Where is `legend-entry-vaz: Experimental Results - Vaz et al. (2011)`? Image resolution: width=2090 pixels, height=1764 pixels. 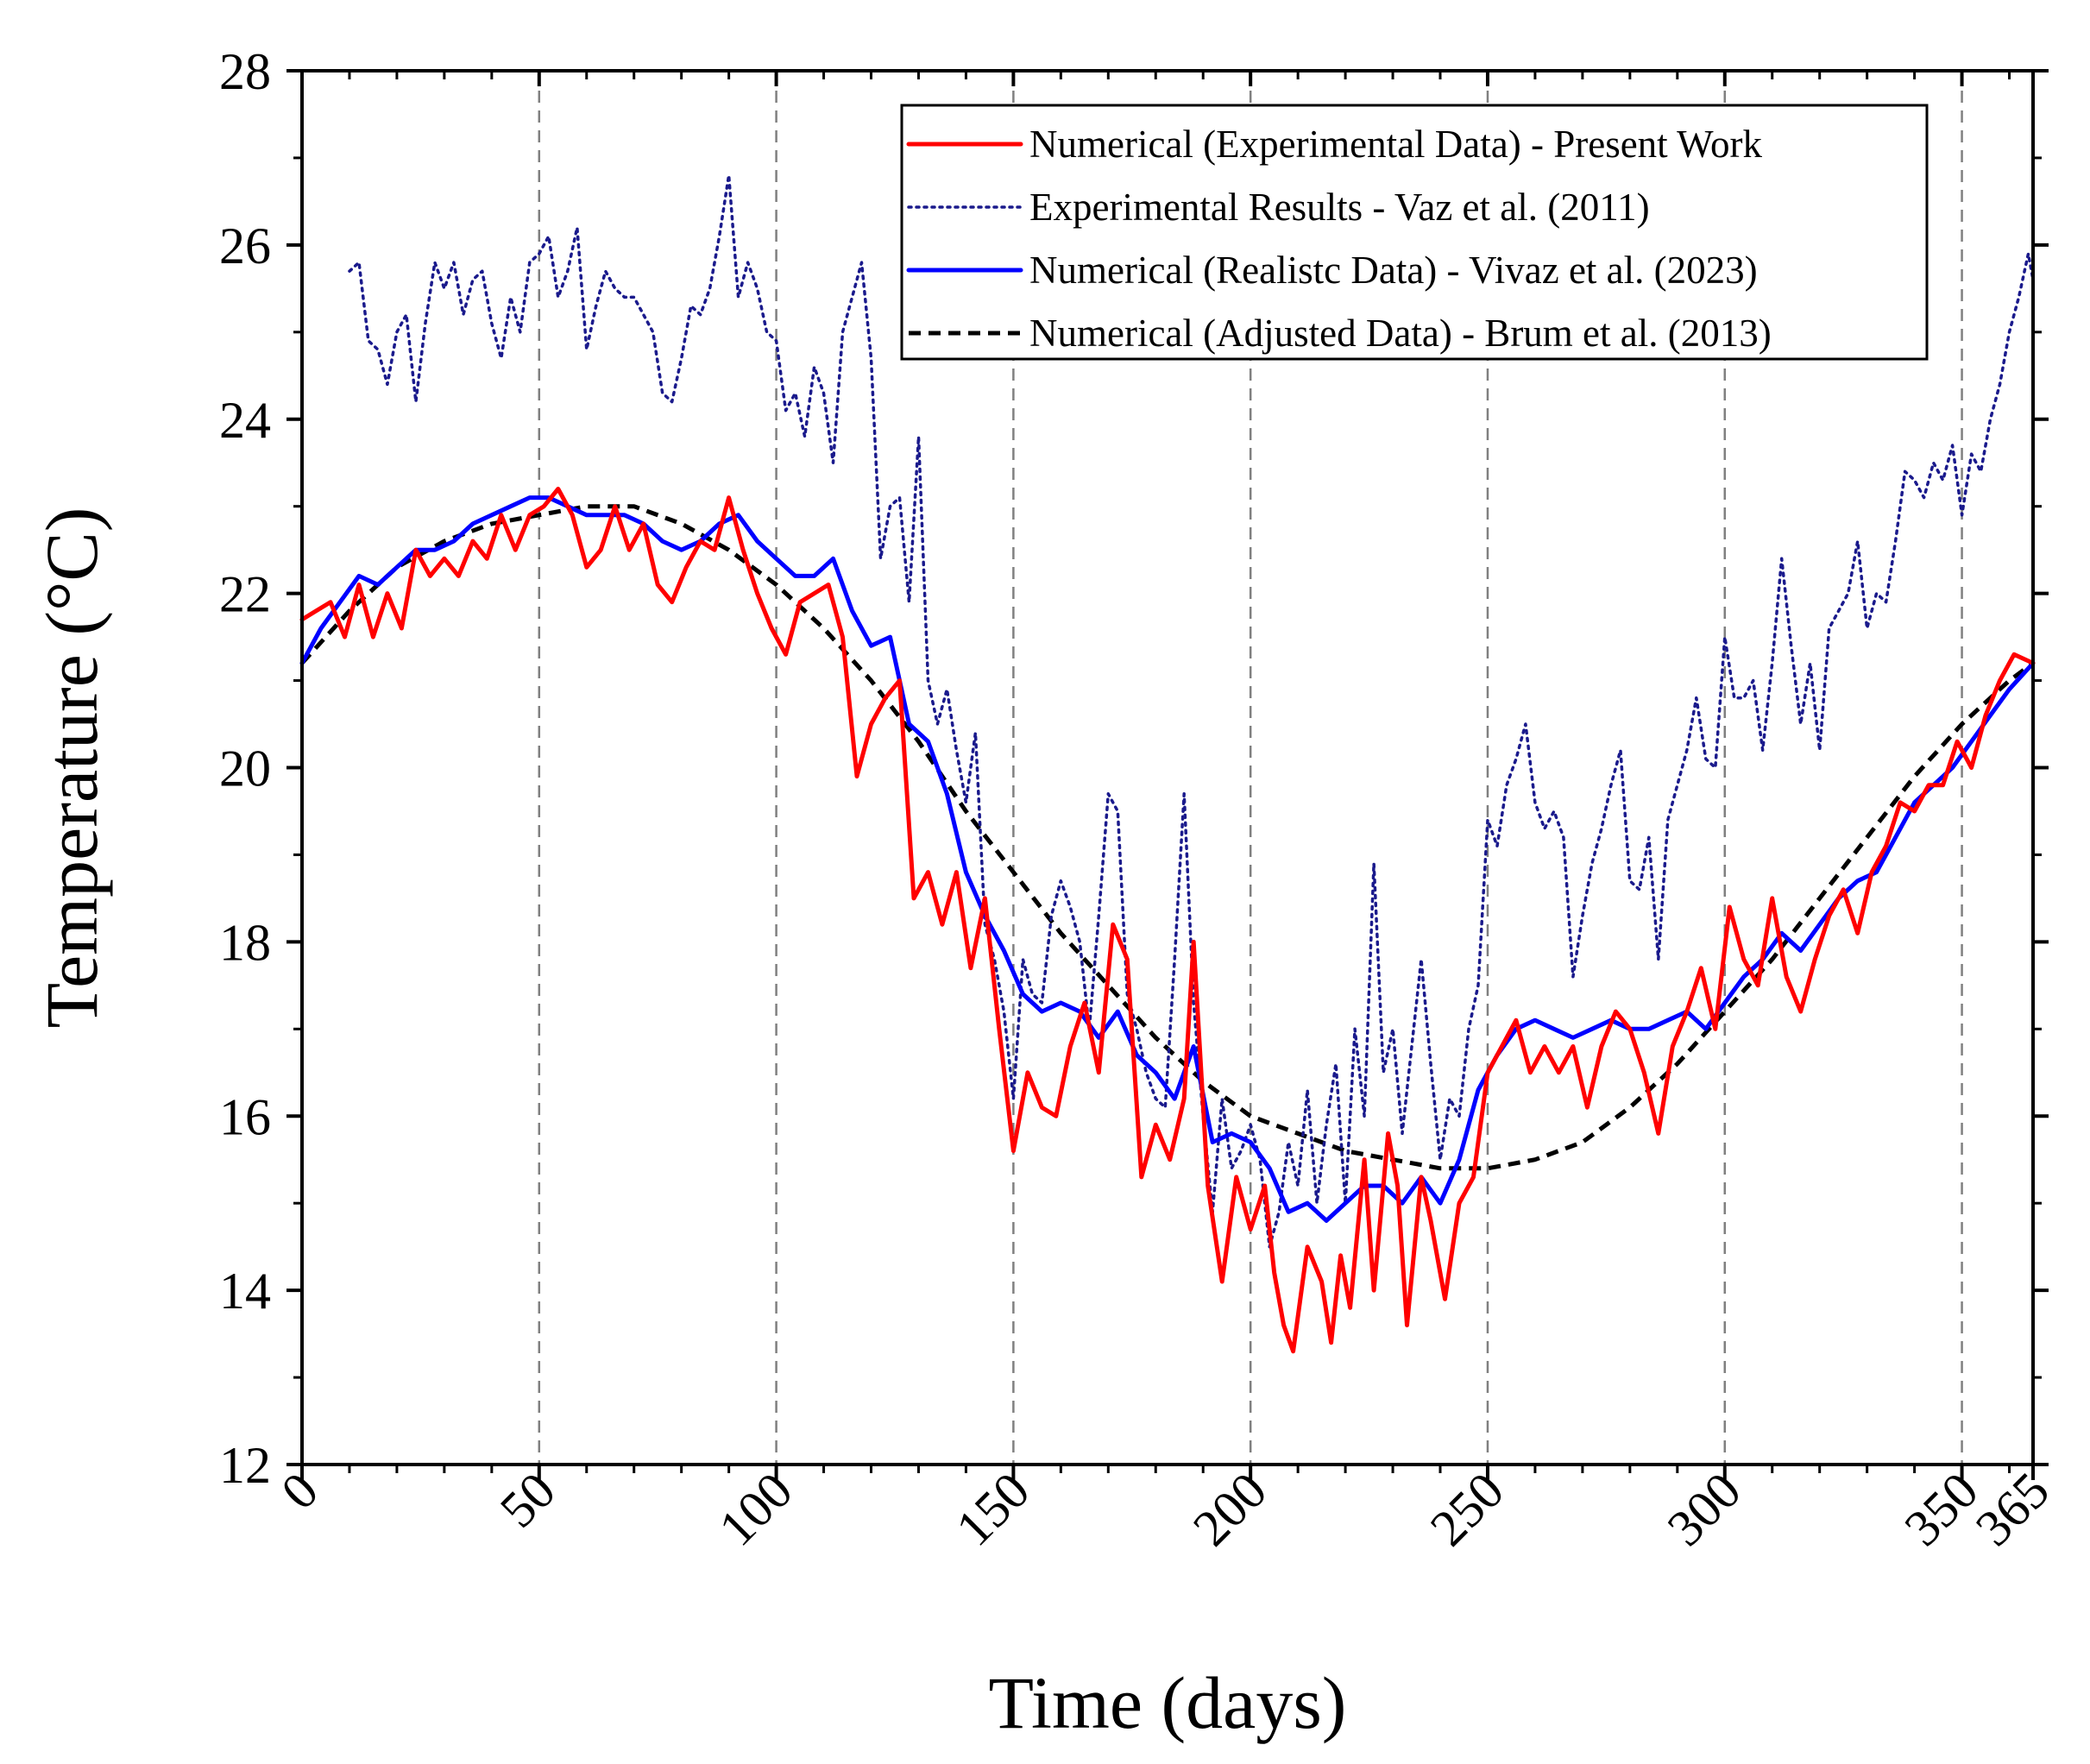
legend-entry-vaz: Experimental Results - Vaz et al. (2011) is located at coordinates (1278, 208).